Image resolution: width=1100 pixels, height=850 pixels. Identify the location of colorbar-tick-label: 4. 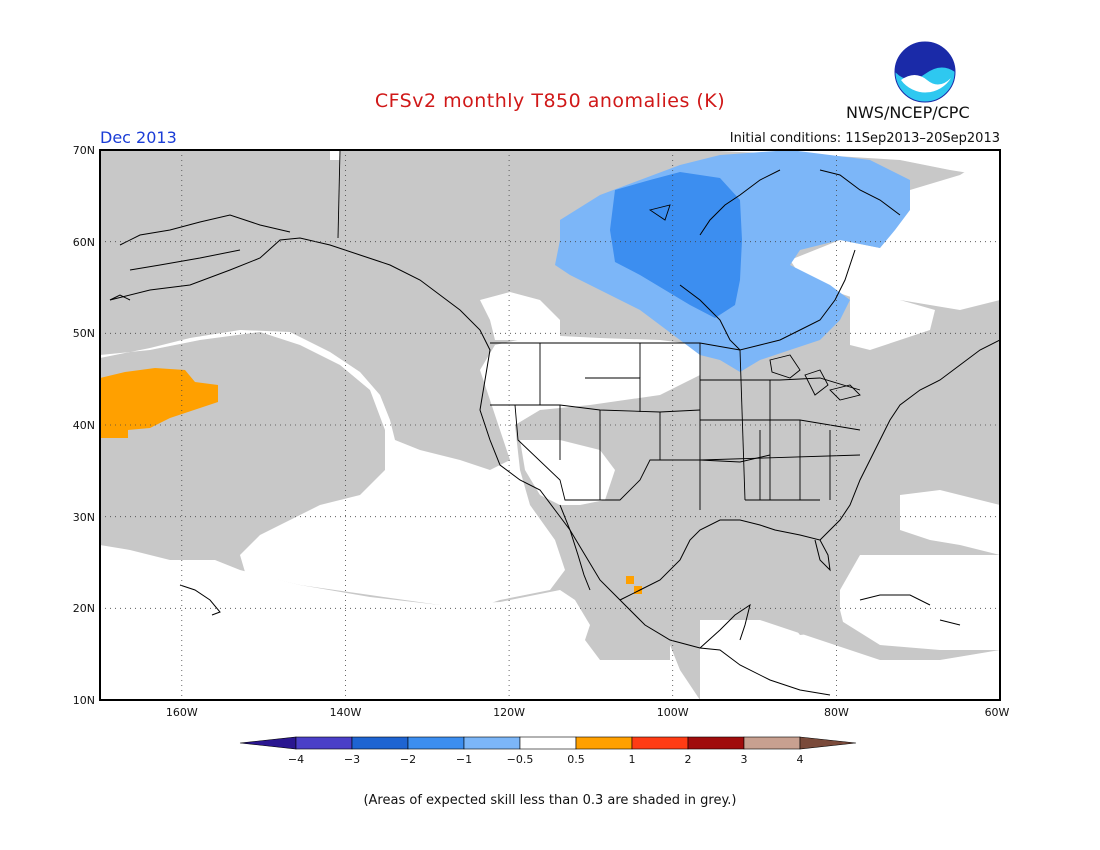
(800, 759).